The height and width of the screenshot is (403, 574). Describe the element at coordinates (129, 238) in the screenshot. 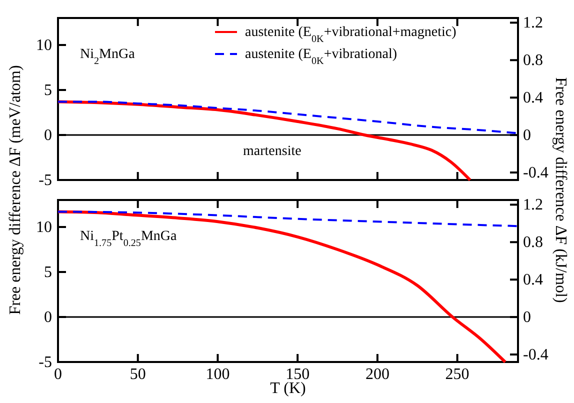

I see `annotation: Ni$_{1.75}$Pt$_{0.25}$MnGa` at that location.